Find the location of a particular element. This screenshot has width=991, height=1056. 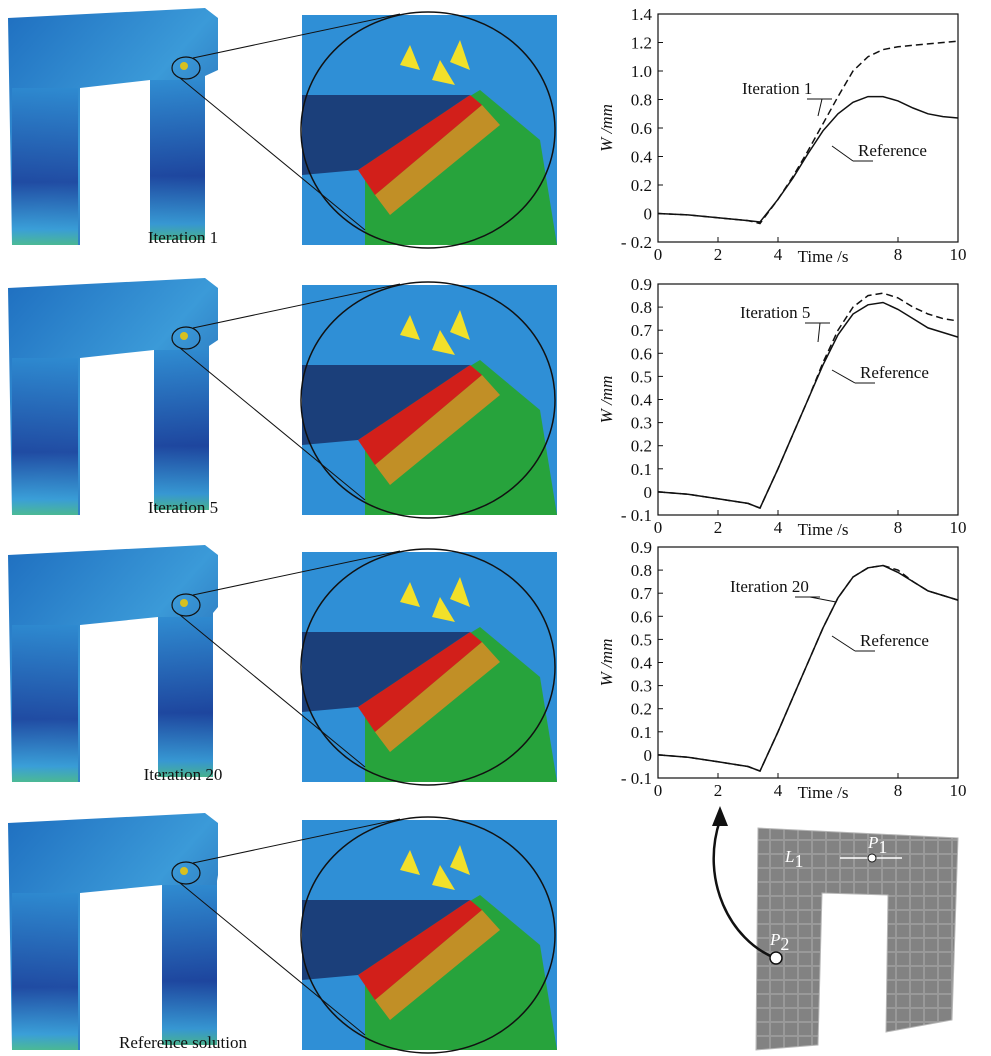

y-tick-label: 1.4 is located at coordinates (642, 14).